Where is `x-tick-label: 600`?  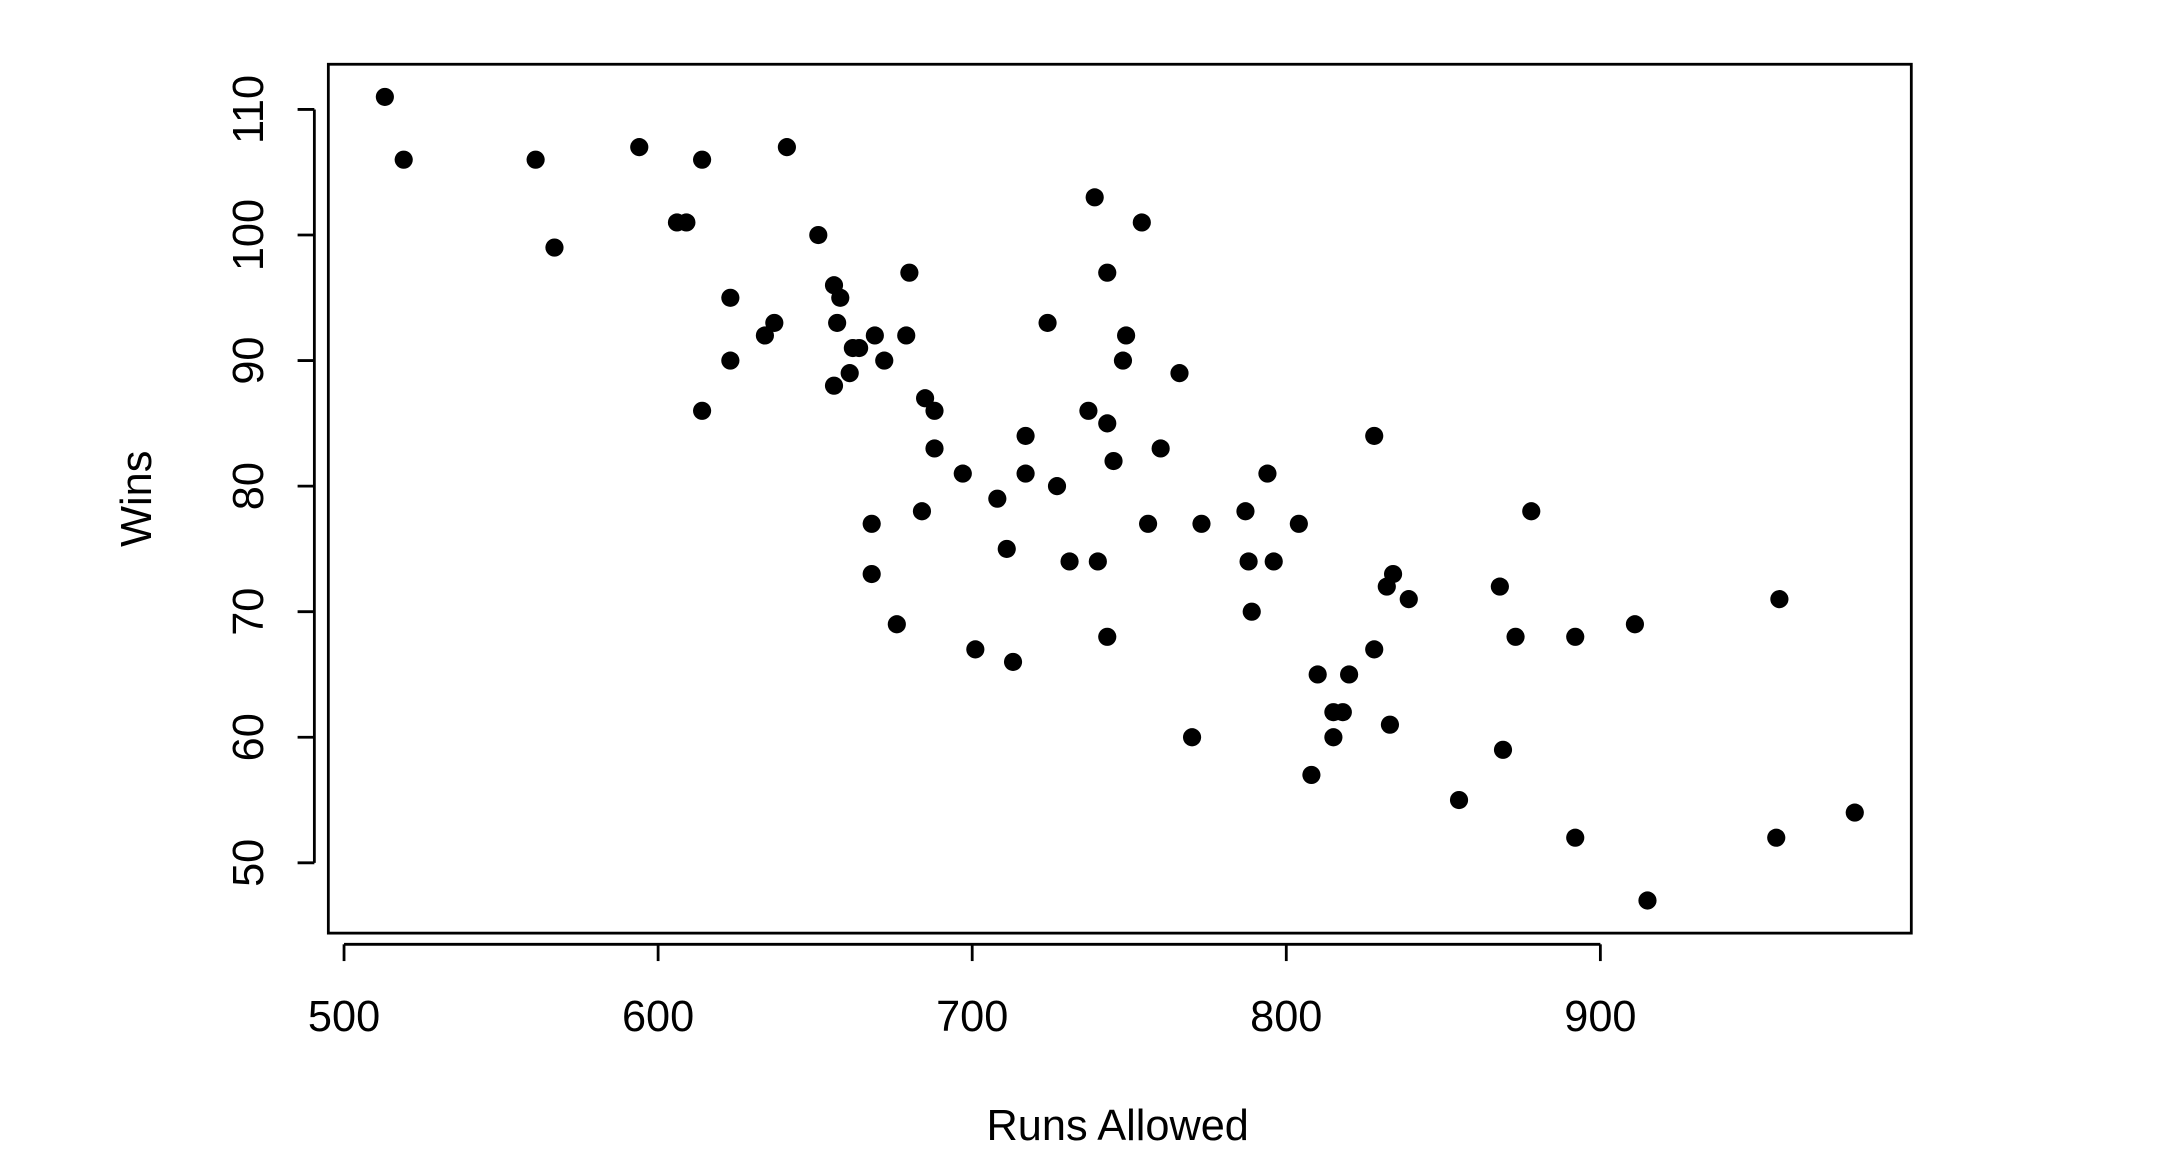 x-tick-label: 600 is located at coordinates (658, 1017).